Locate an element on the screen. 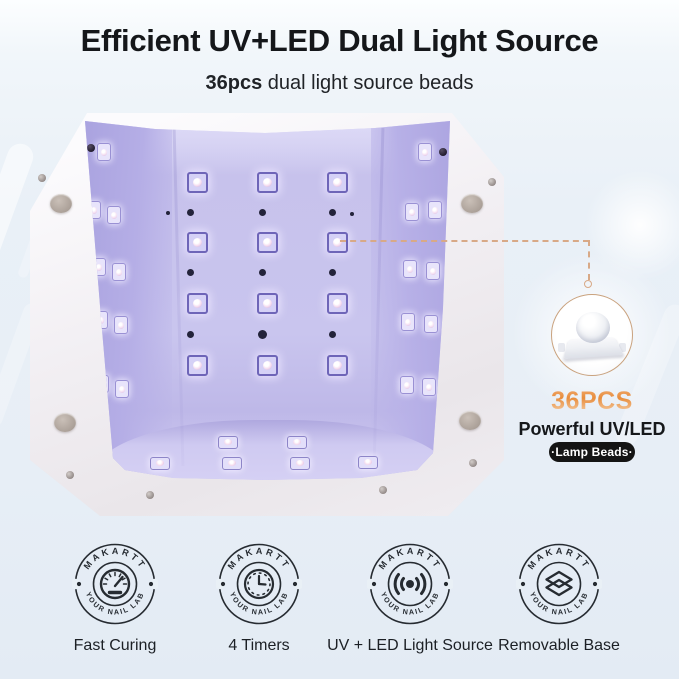 The width and height of the screenshot is (679, 679). feature-label: 4 Timers is located at coordinates (259, 645).